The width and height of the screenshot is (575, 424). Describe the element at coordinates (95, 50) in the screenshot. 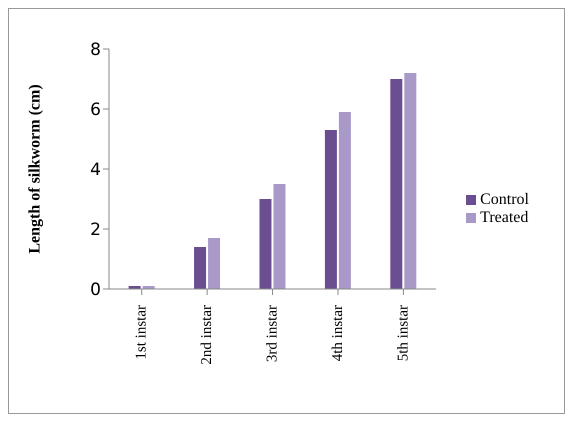

I see `y-tick-label: 8` at that location.